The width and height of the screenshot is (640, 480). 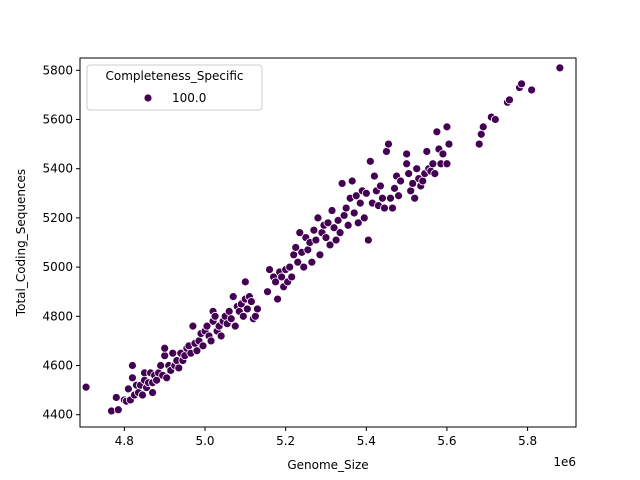 What do you see at coordinates (21, 243) in the screenshot?
I see `y-axis-label: Total_Coding_Sequences` at bounding box center [21, 243].